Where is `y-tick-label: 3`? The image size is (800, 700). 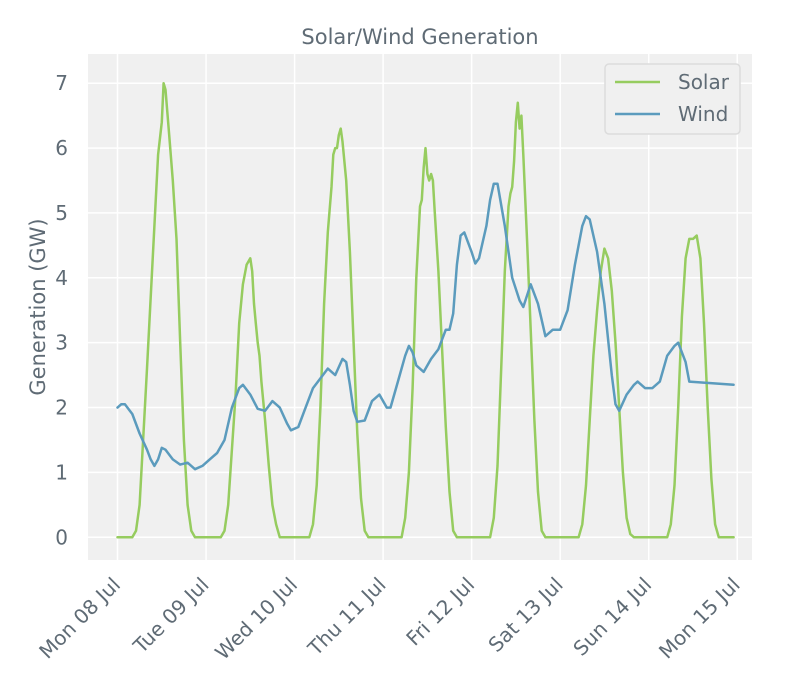
y-tick-label: 3 is located at coordinates (61, 343).